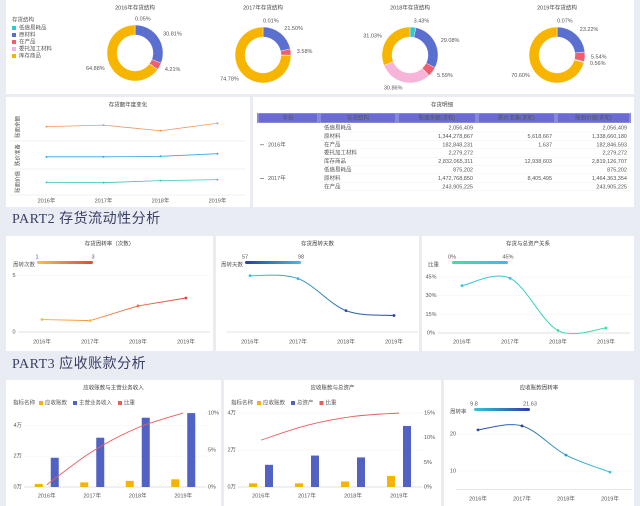 The width and height of the screenshot is (640, 506). I want to click on data-label: 70.60%, so click(520, 76).